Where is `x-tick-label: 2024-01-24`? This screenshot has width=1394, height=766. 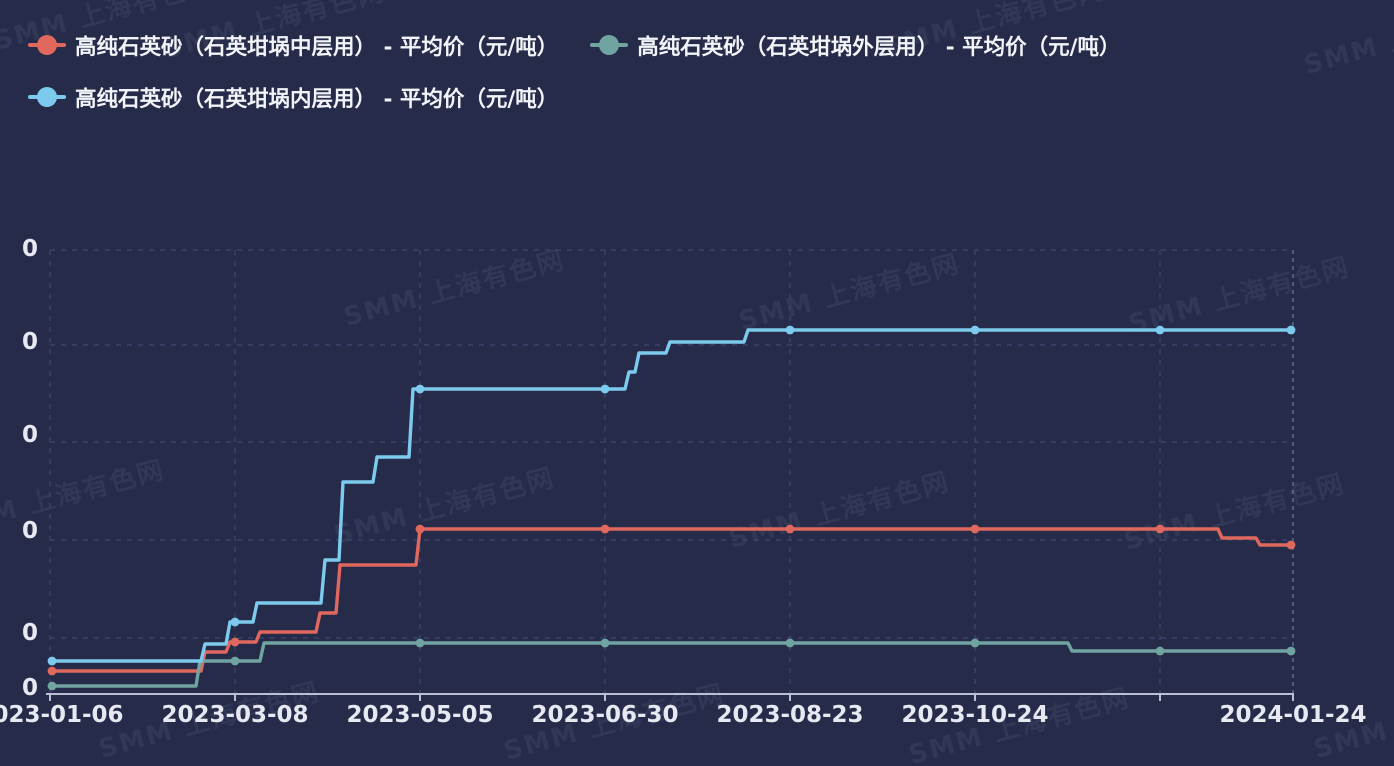
x-tick-label: 2024-01-24 is located at coordinates (1292, 715).